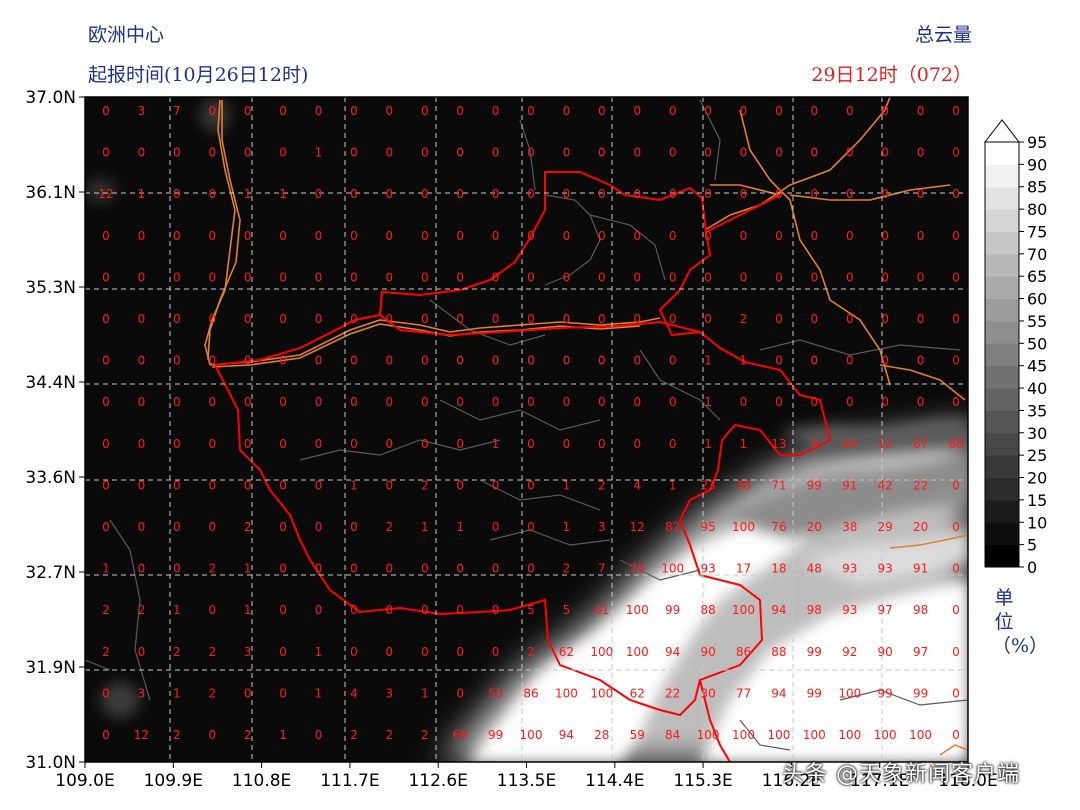 This screenshot has width=1080, height=810. I want to click on lat-tick-label: 31.0N, so click(50, 763).